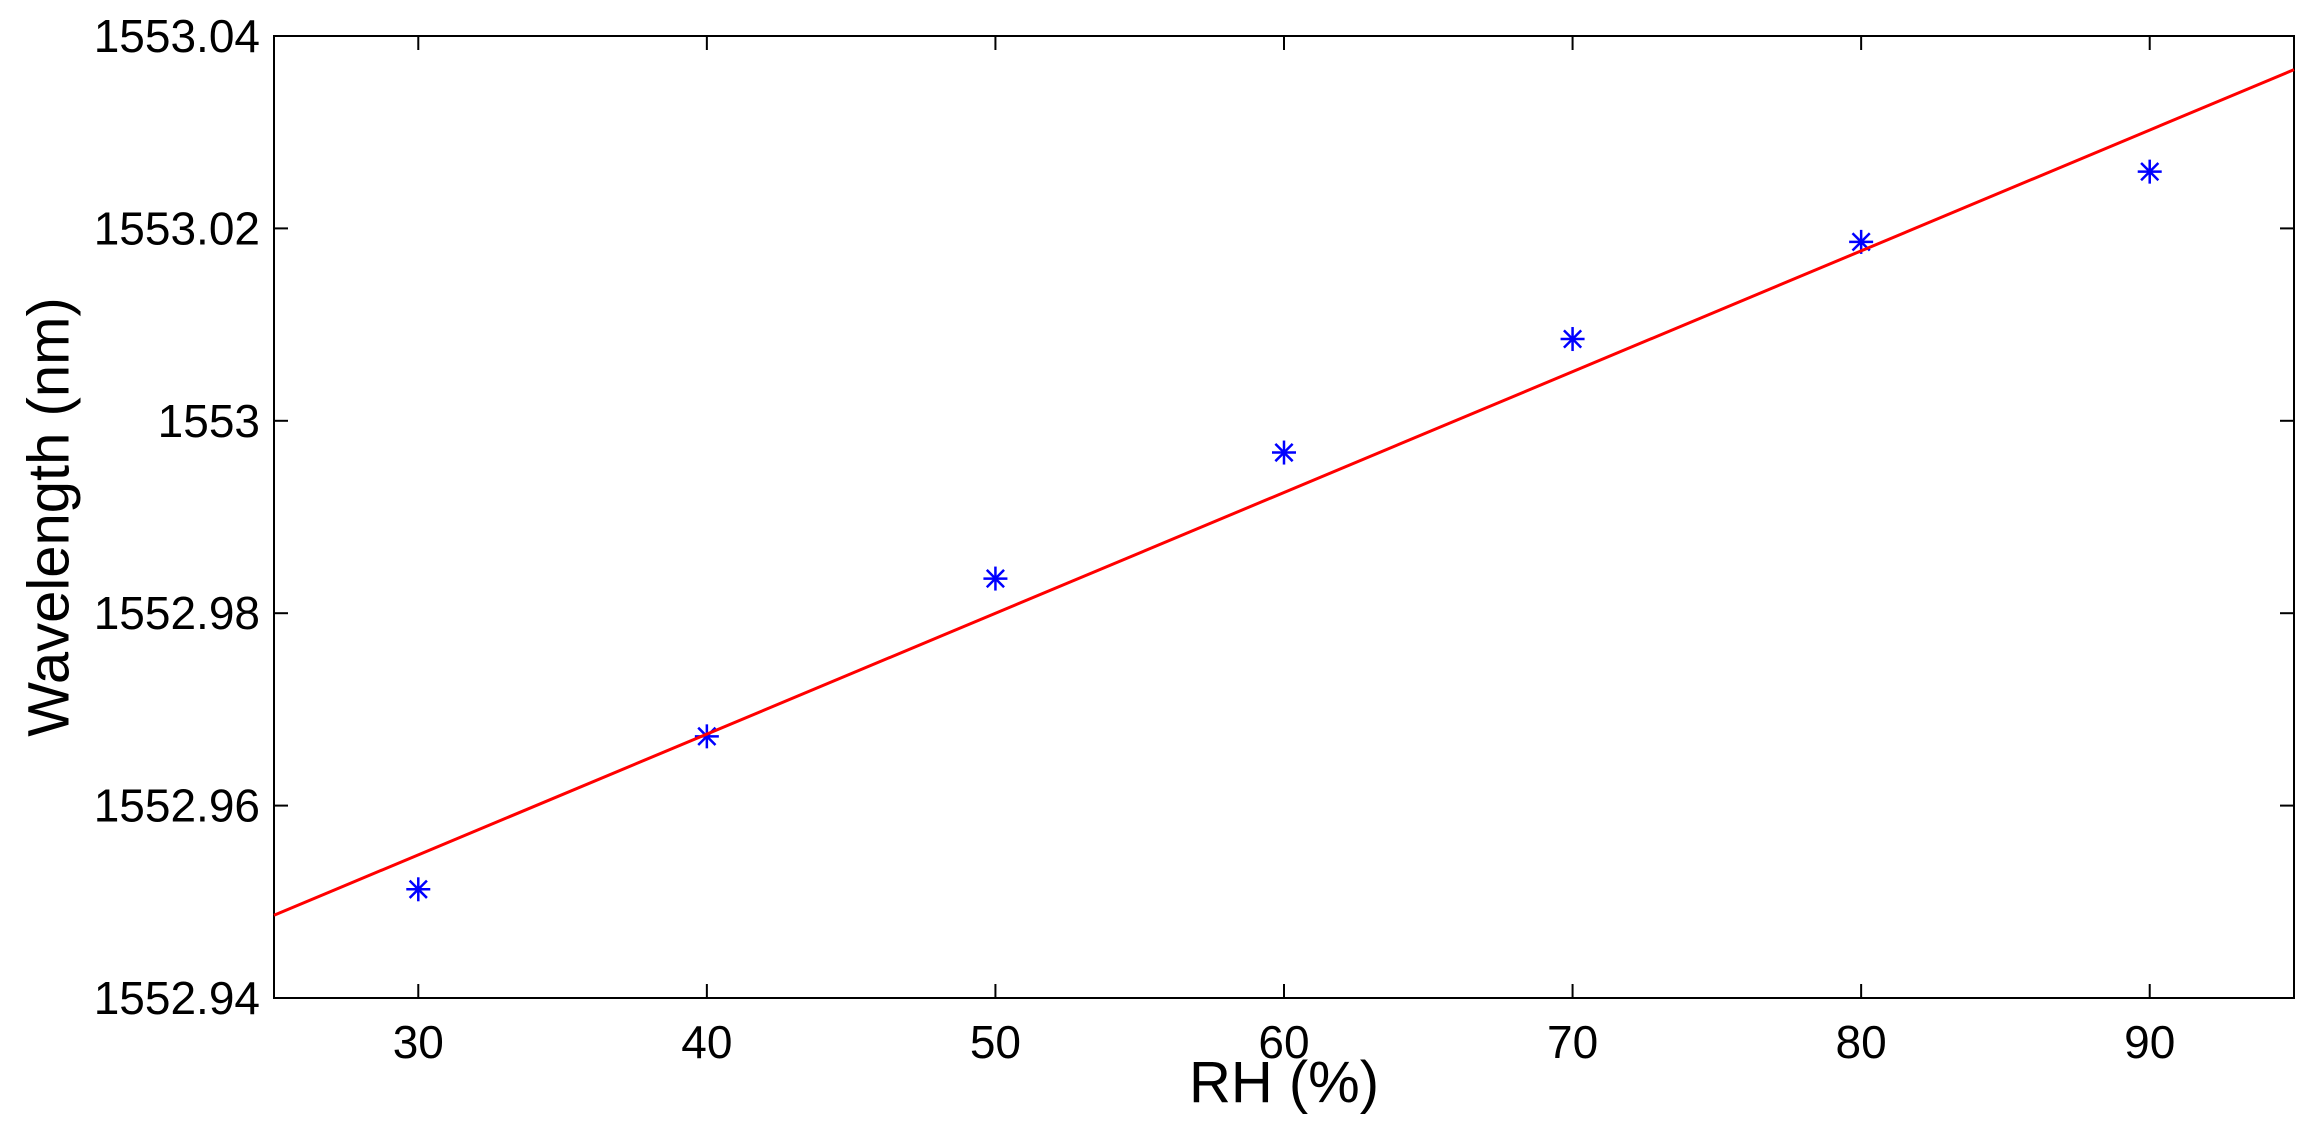  I want to click on x-tick-label: 80, so click(1861, 1042).